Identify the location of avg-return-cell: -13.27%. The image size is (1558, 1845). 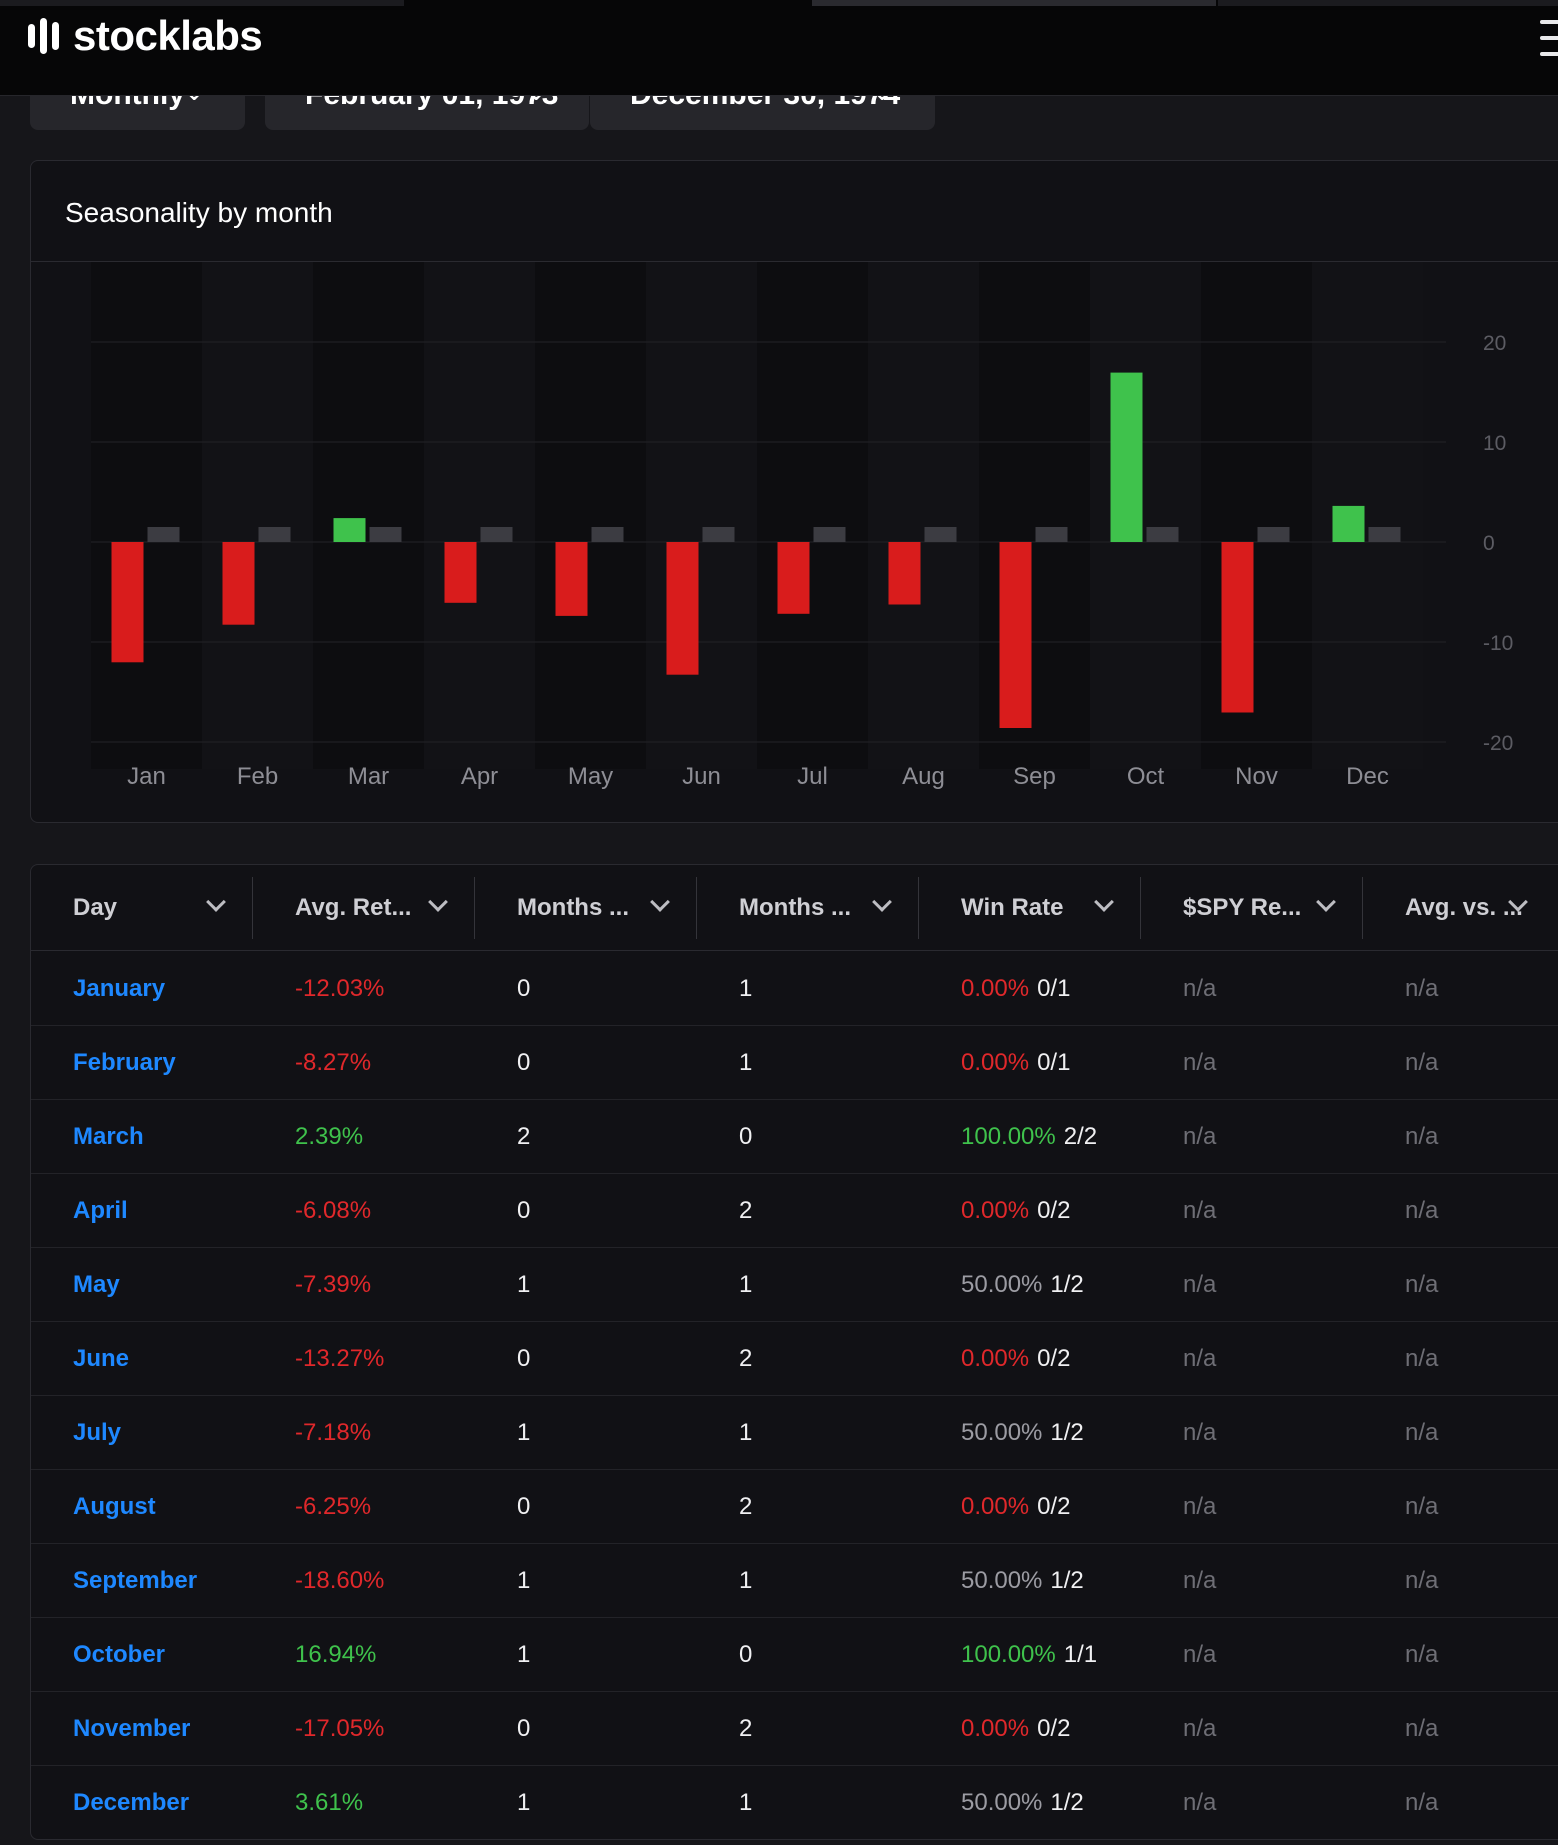
(318, 1359).